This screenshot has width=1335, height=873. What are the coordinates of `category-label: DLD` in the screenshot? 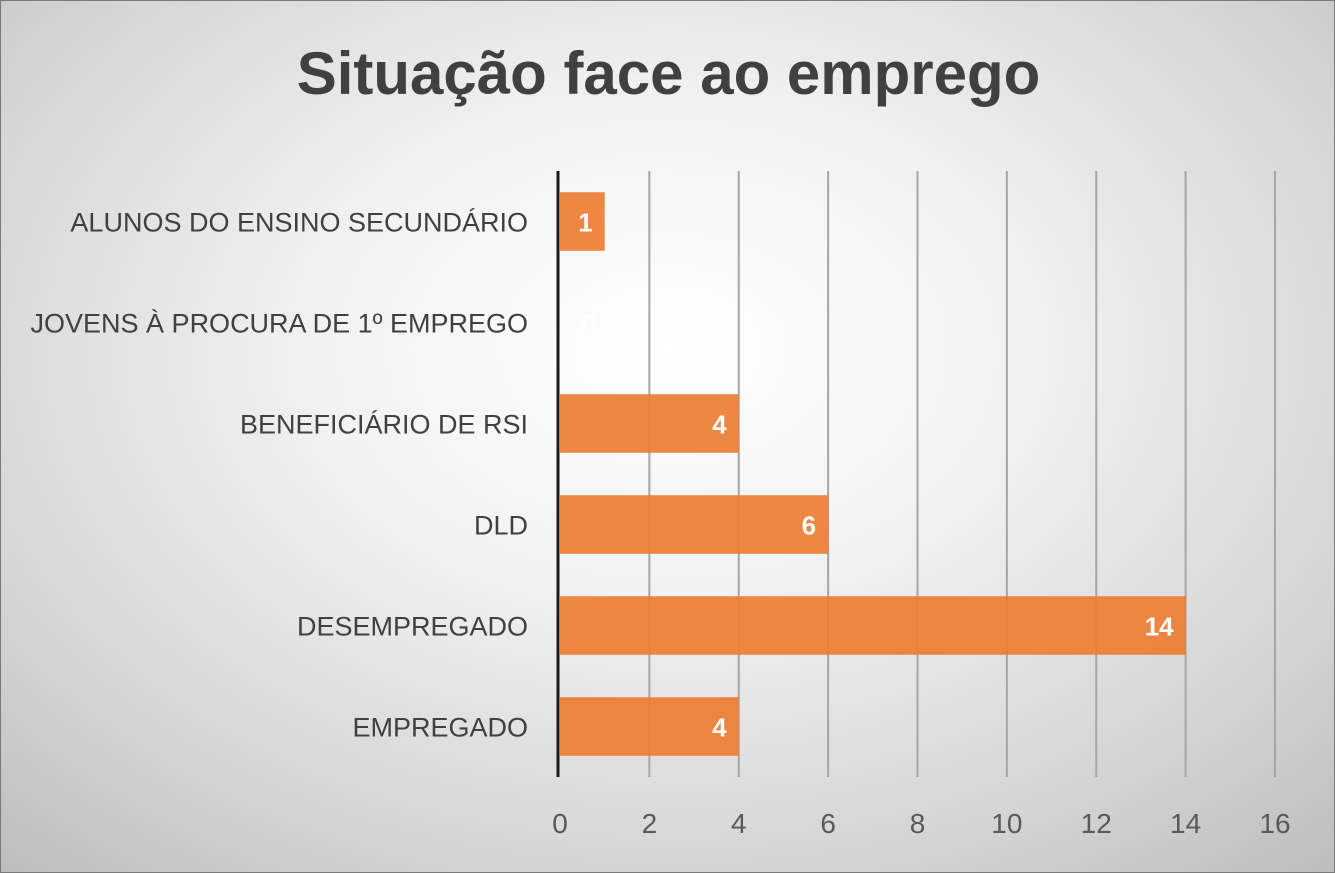 It's located at (501, 526).